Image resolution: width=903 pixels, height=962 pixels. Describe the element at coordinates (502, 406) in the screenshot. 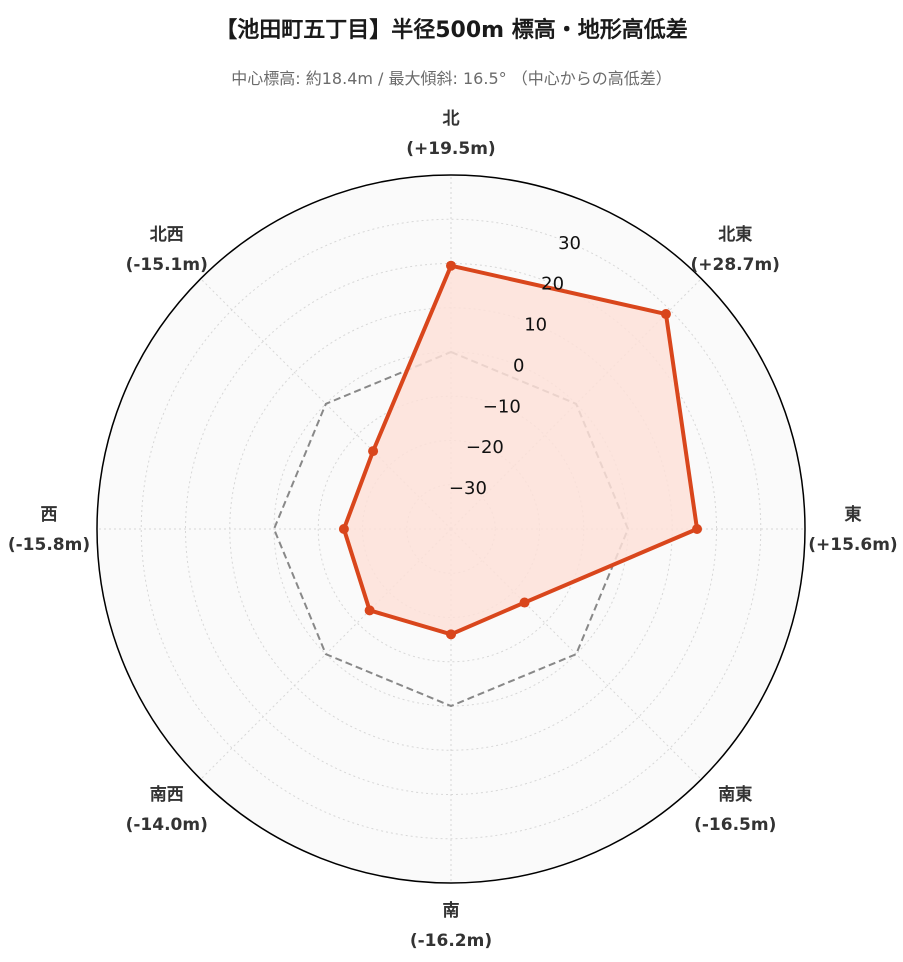

I see `radial-tick-label: −10` at that location.